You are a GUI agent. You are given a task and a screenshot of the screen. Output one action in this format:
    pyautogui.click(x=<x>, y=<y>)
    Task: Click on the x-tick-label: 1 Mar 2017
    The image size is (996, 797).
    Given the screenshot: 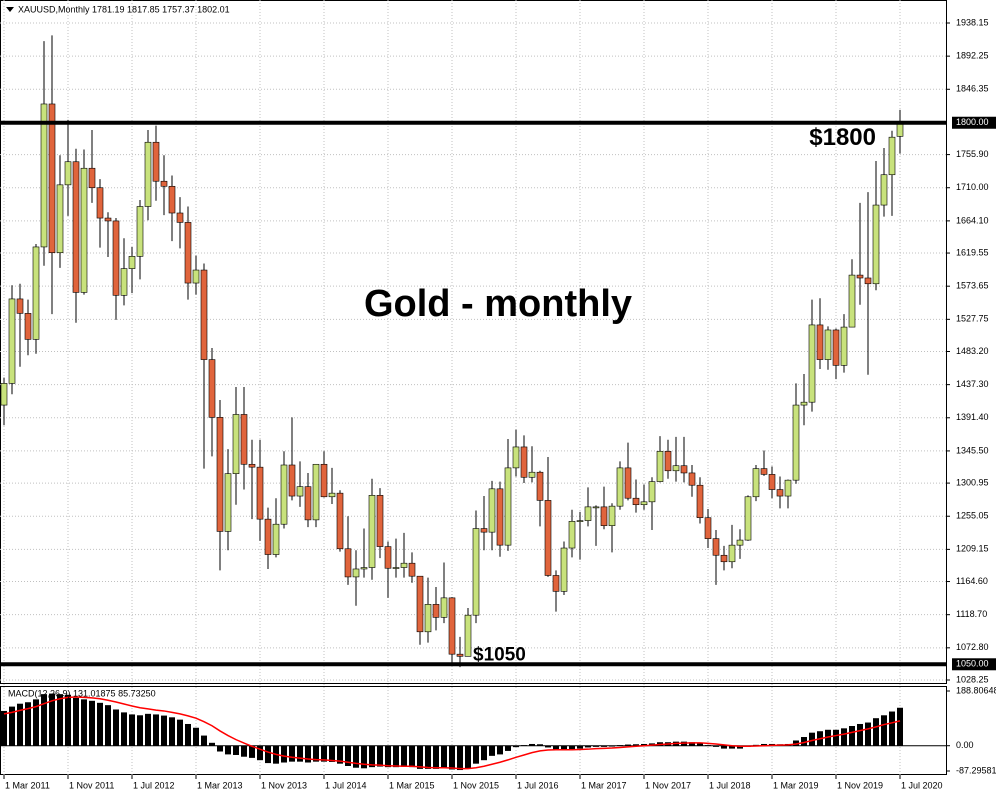 What is the action you would take?
    pyautogui.click(x=604, y=785)
    